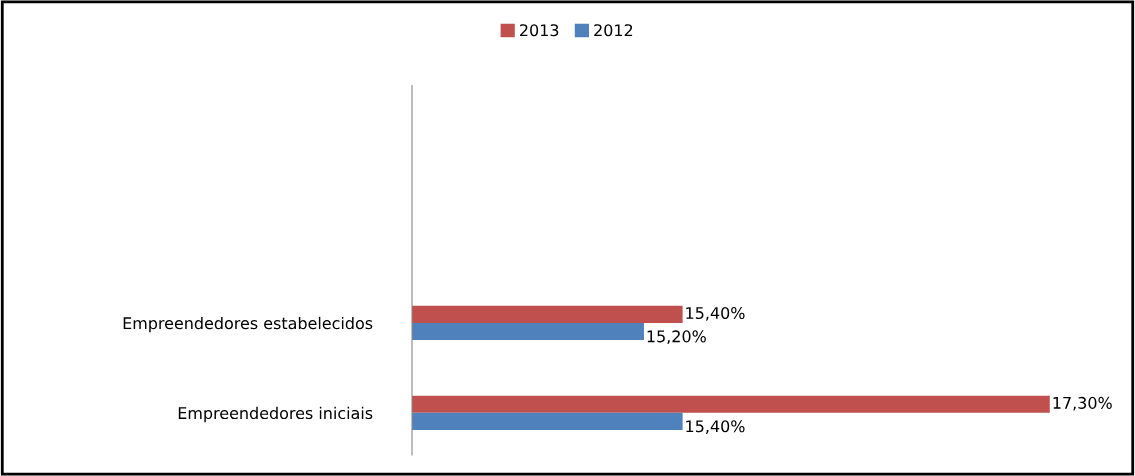  What do you see at coordinates (1082, 403) in the screenshot?
I see `data-label: 17,30%` at bounding box center [1082, 403].